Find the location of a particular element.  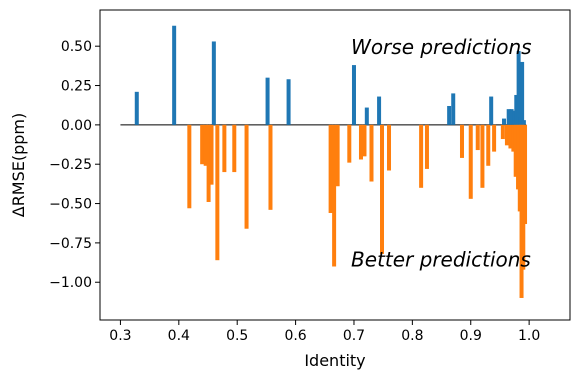

x-tick-label: 0.7 is located at coordinates (354, 336).